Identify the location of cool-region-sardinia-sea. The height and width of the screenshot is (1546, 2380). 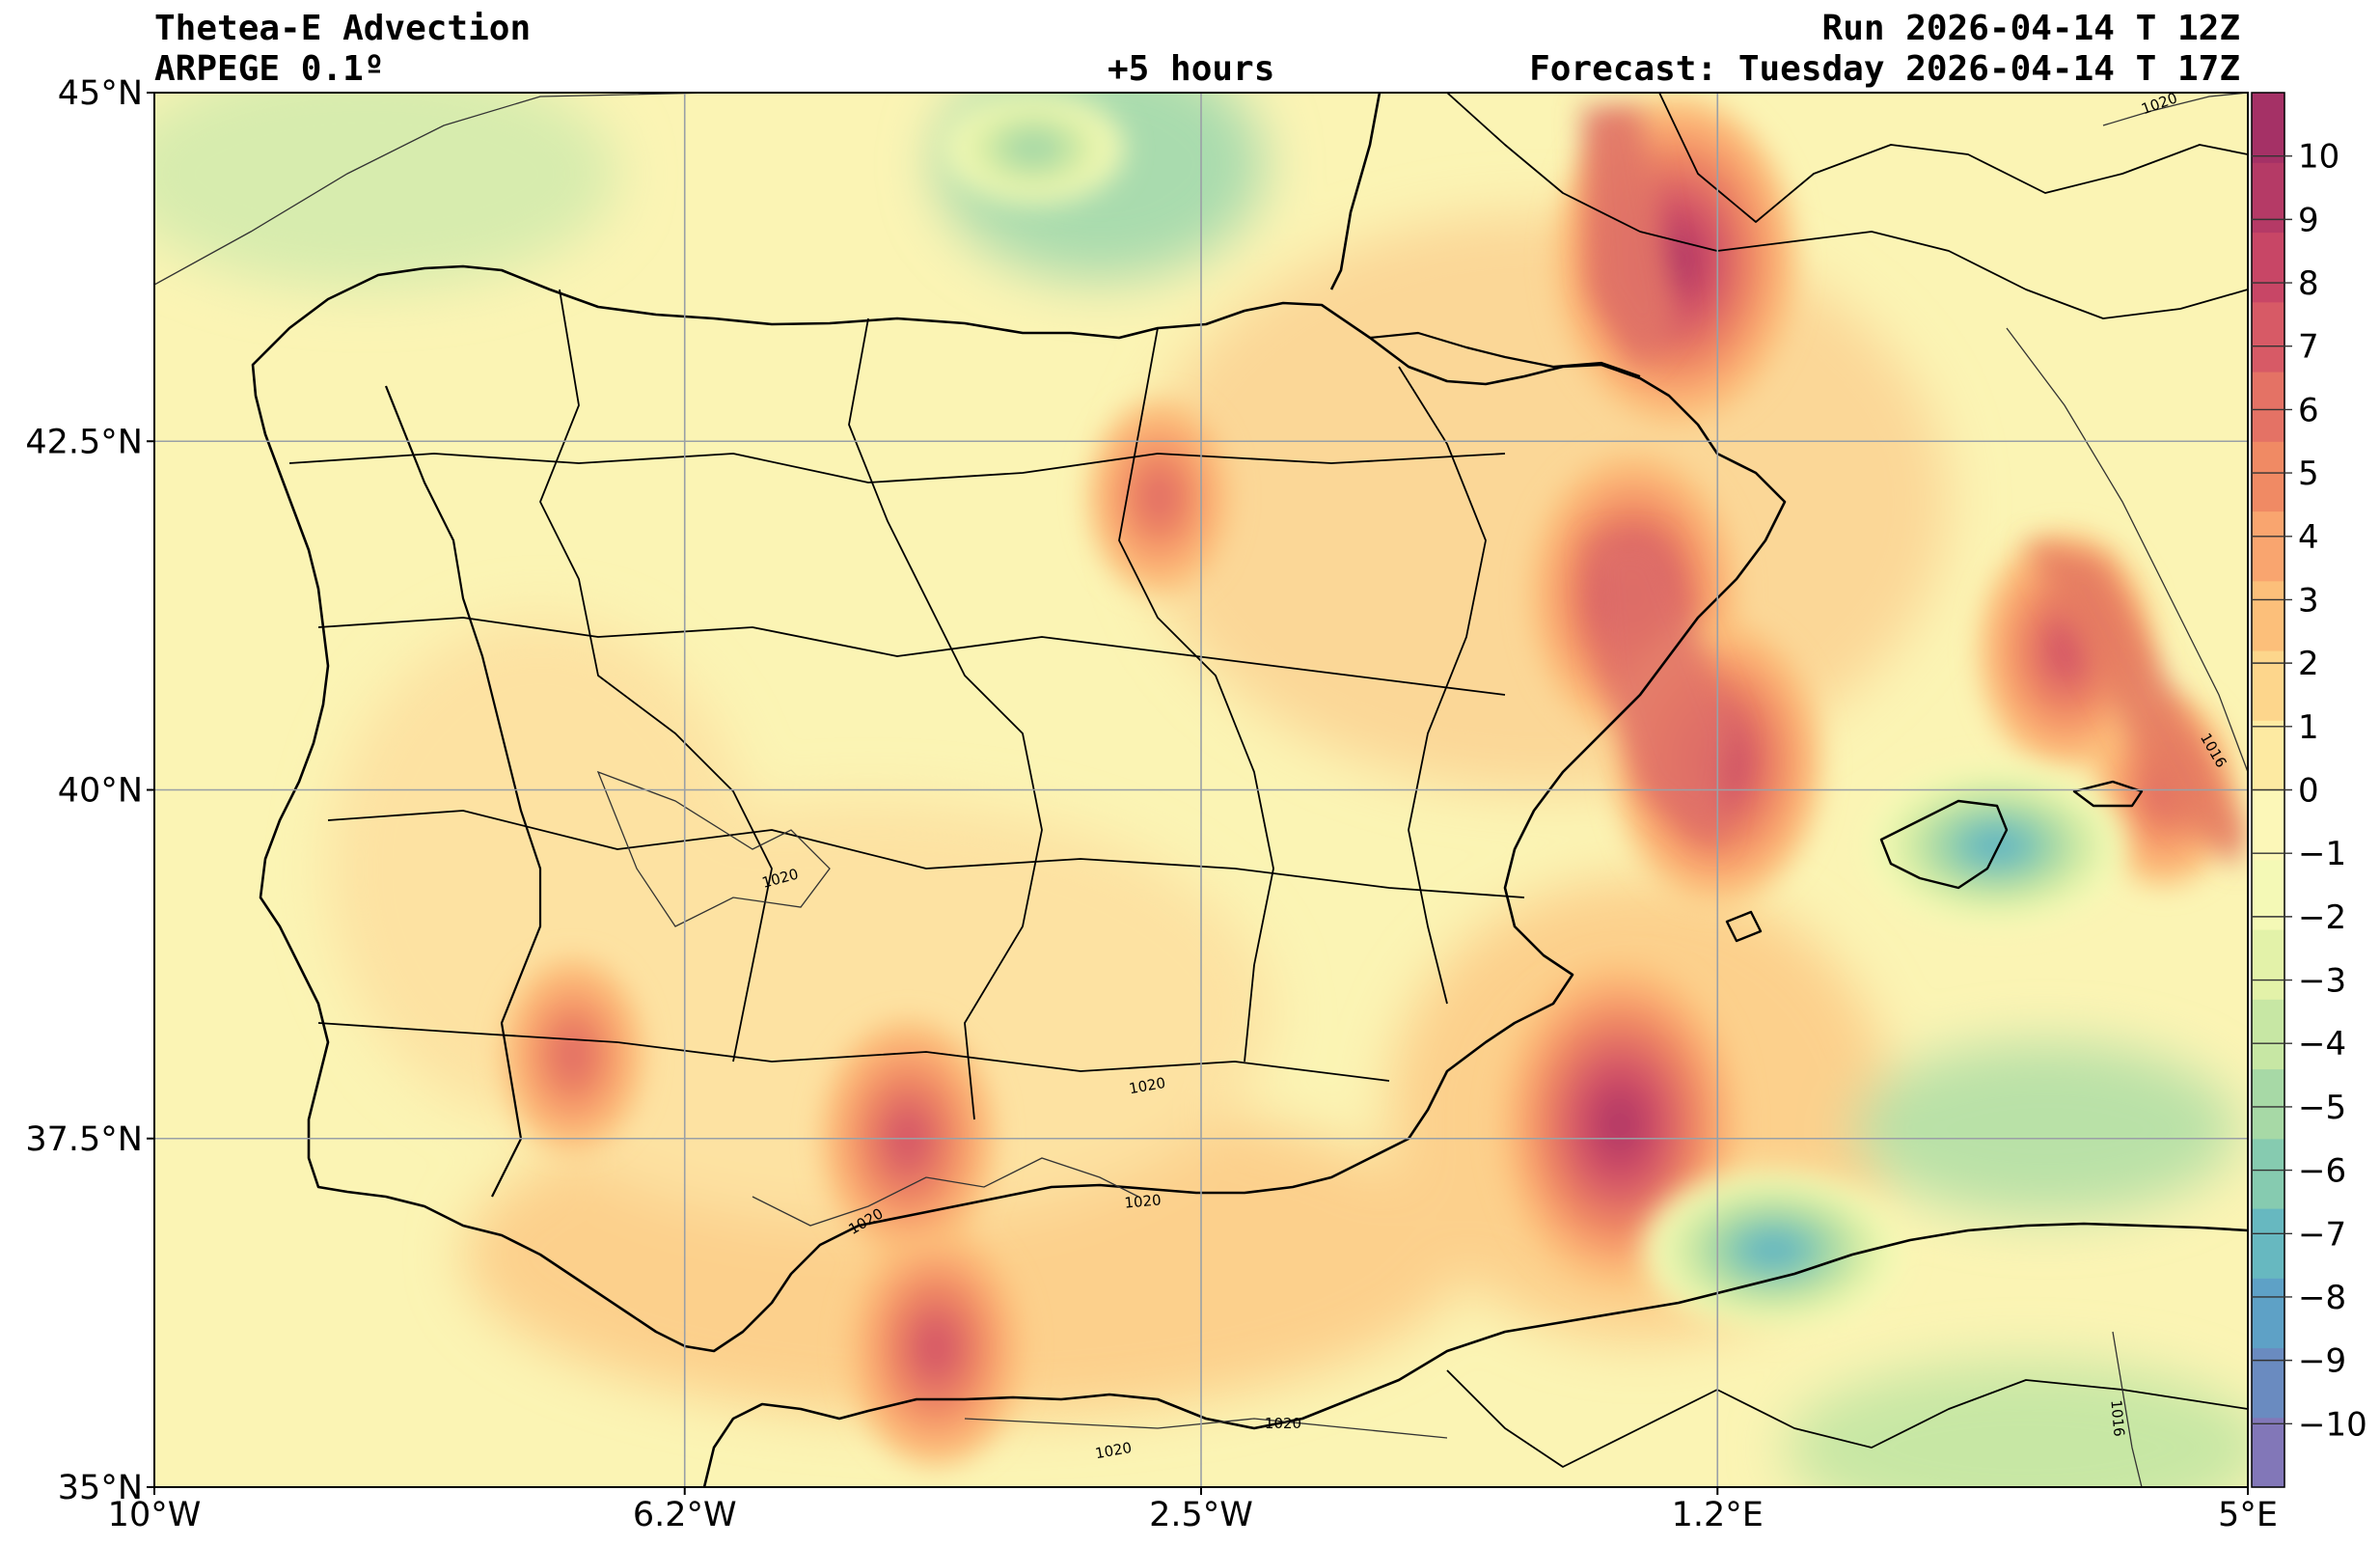
(2045, 1129).